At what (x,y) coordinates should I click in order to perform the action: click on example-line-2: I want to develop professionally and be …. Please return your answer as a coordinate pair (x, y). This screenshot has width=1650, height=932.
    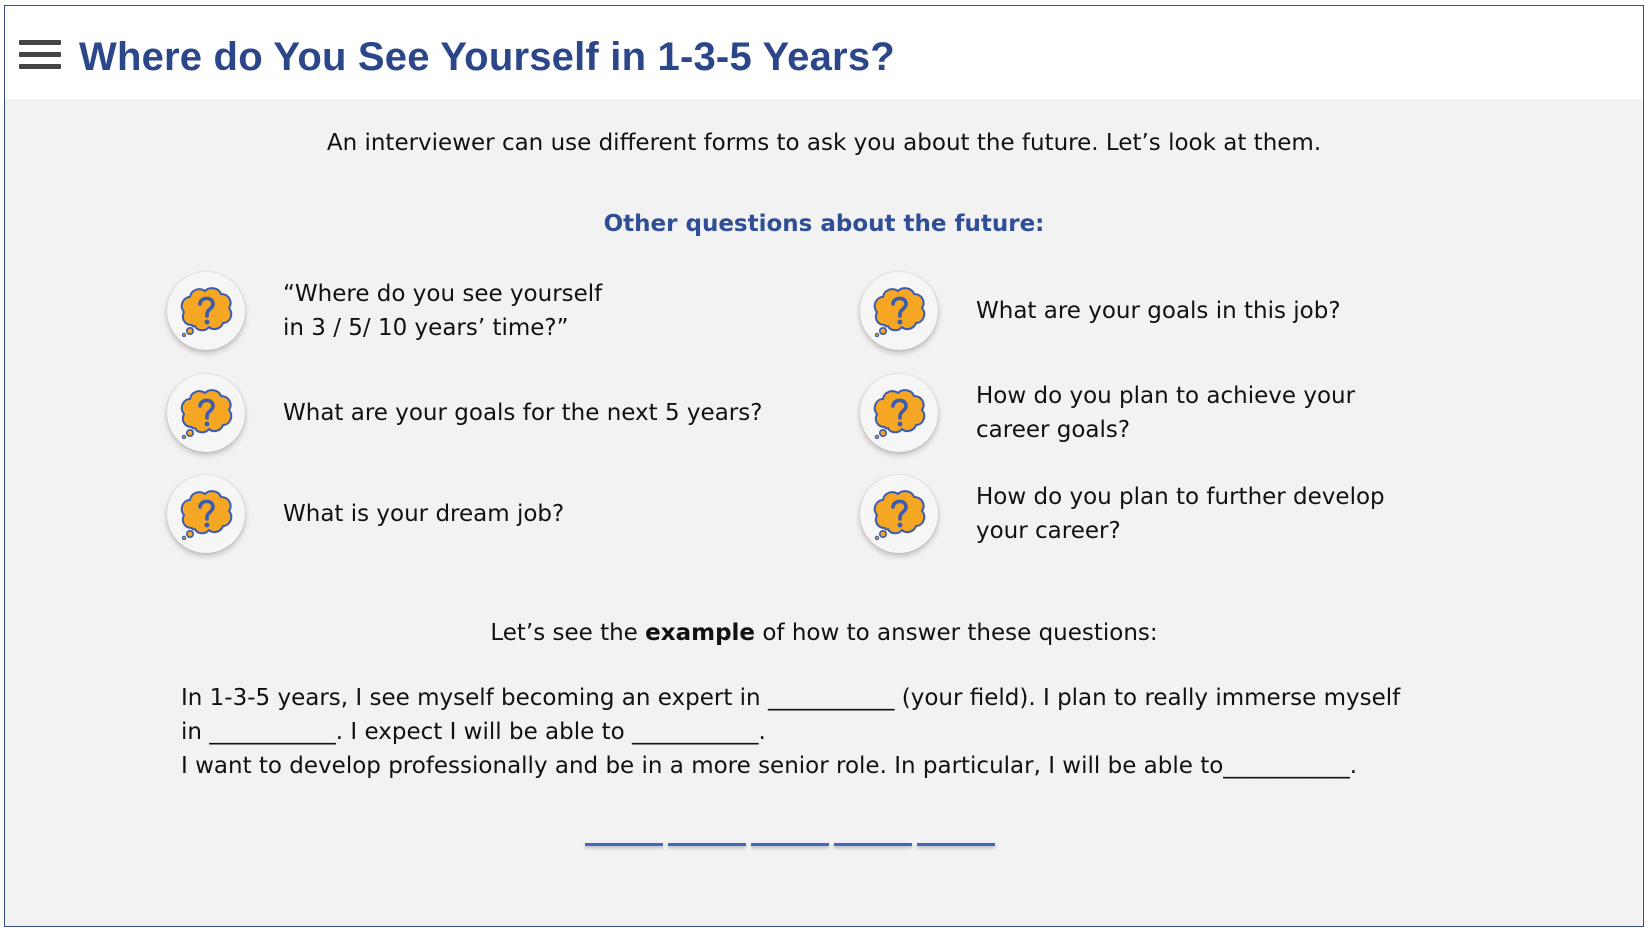
    Looking at the image, I should click on (769, 766).